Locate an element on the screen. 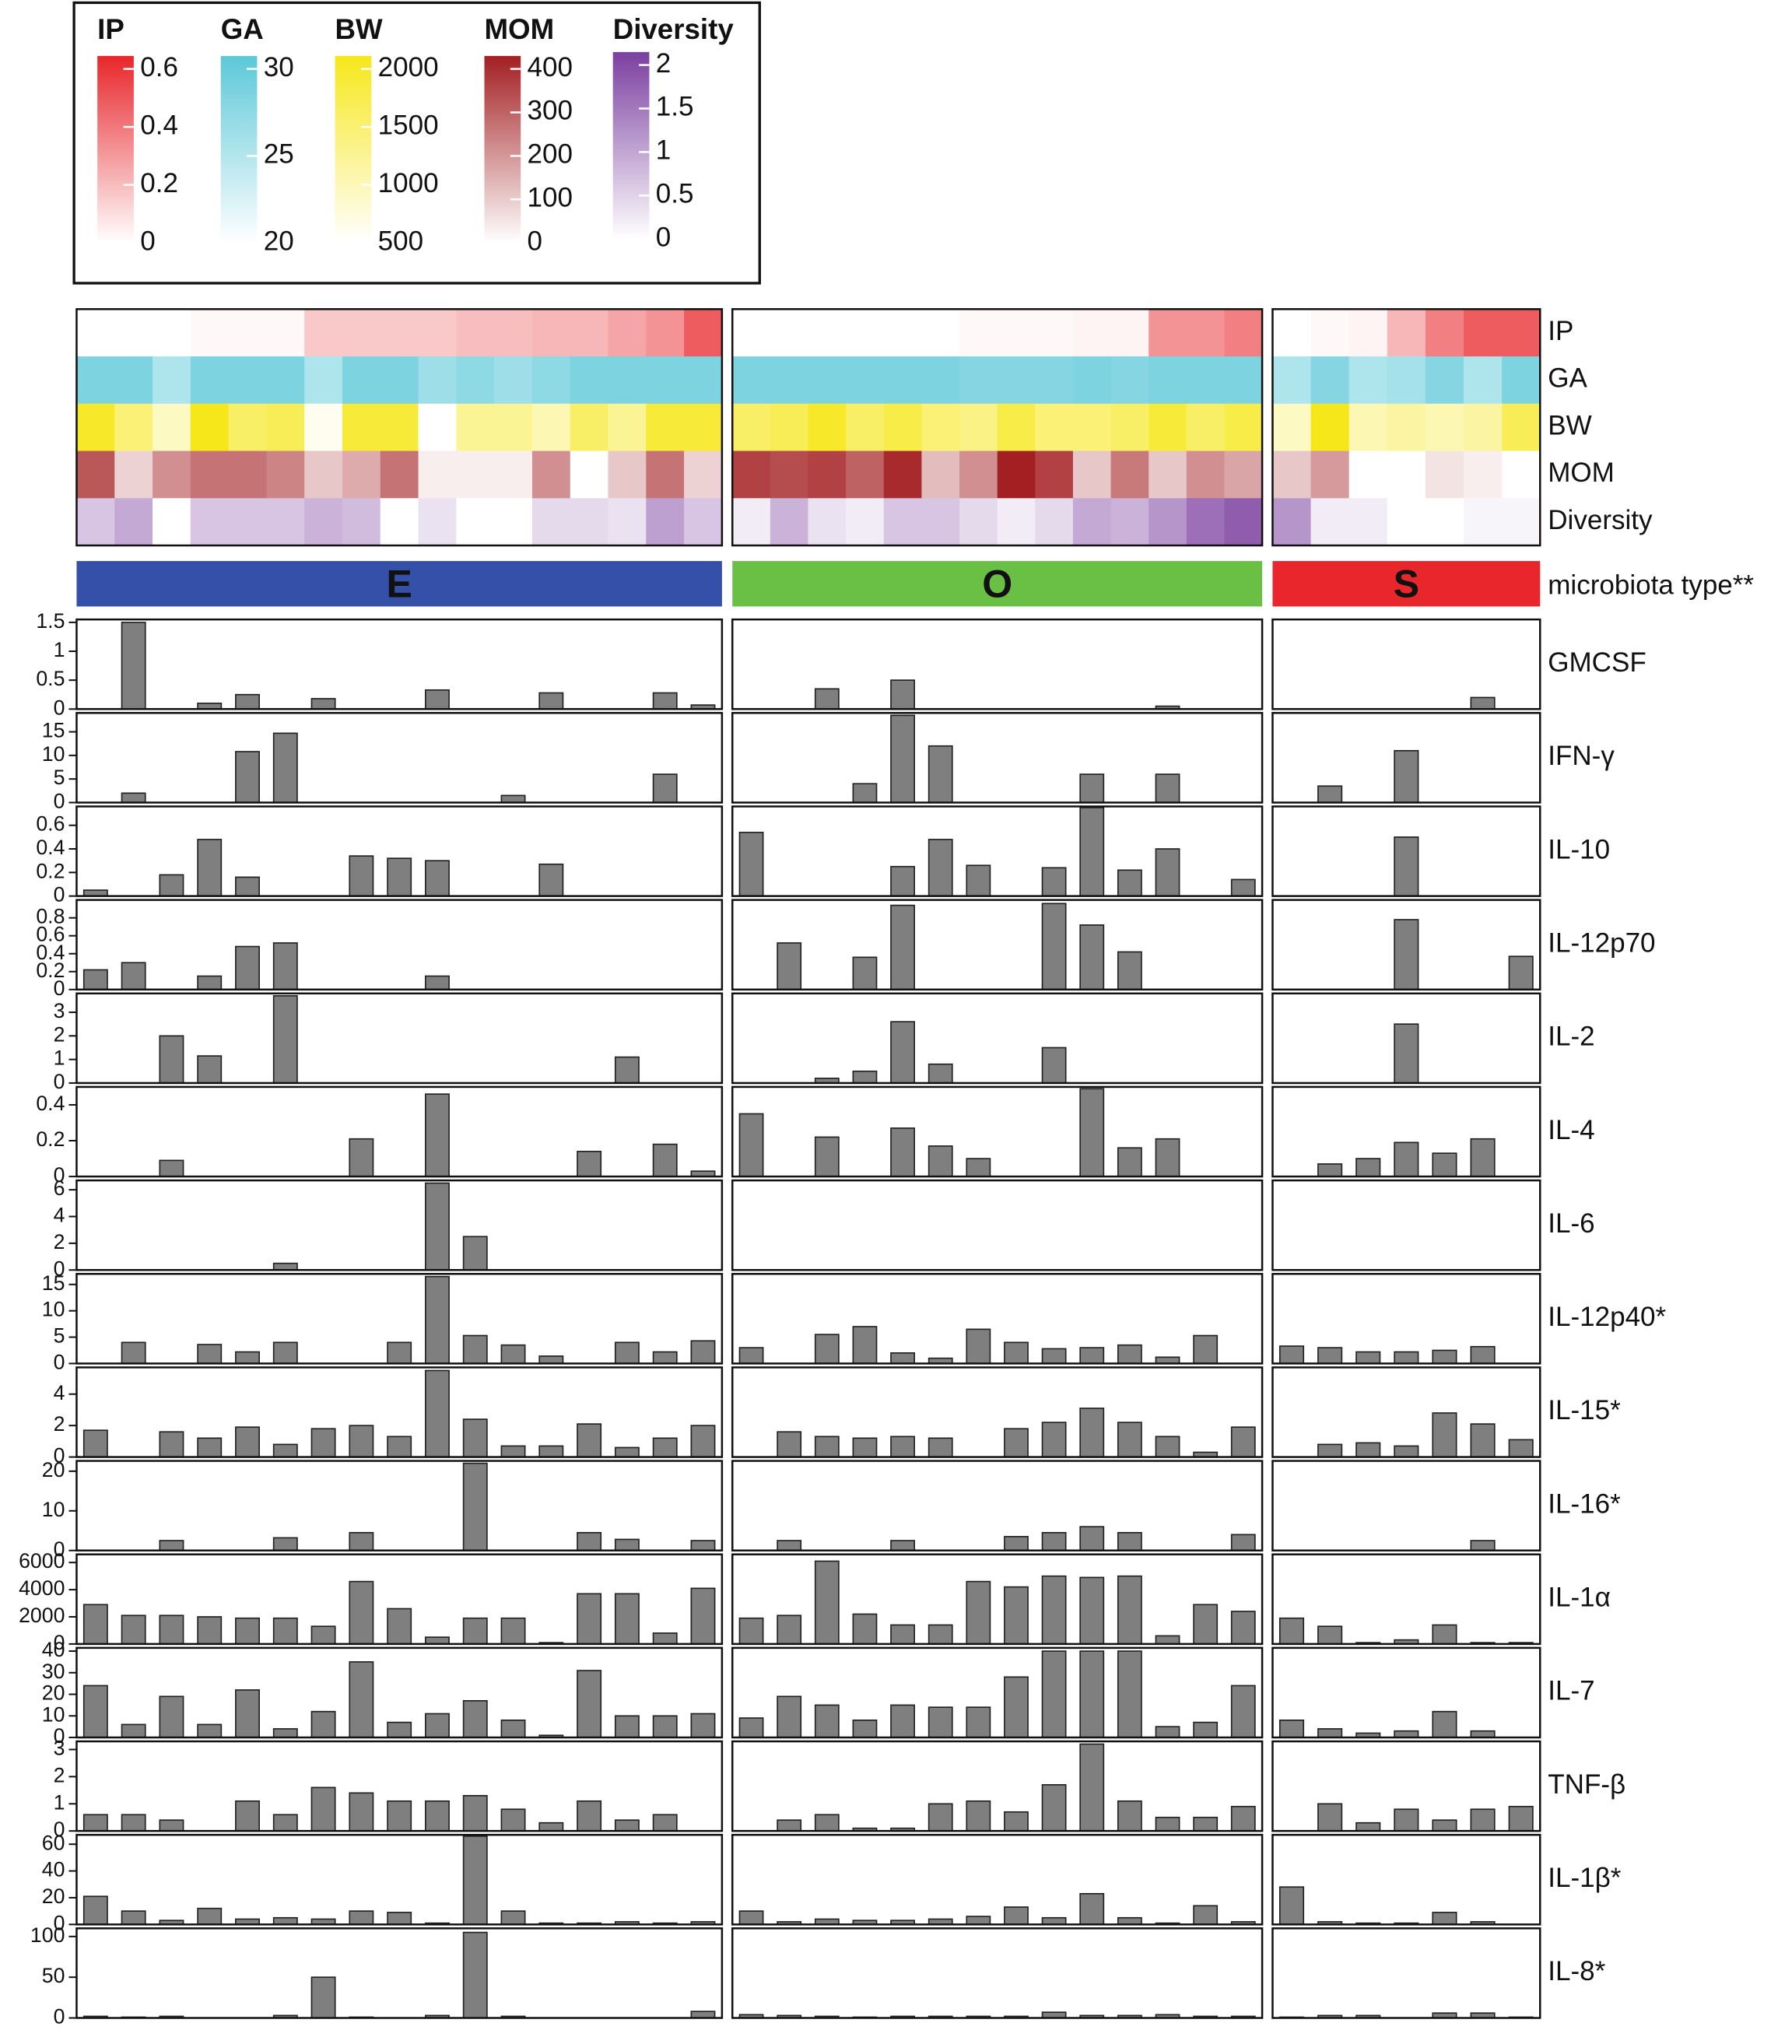 This screenshot has height=2044, width=1792. y-tick-label: 1 is located at coordinates (59, 650).